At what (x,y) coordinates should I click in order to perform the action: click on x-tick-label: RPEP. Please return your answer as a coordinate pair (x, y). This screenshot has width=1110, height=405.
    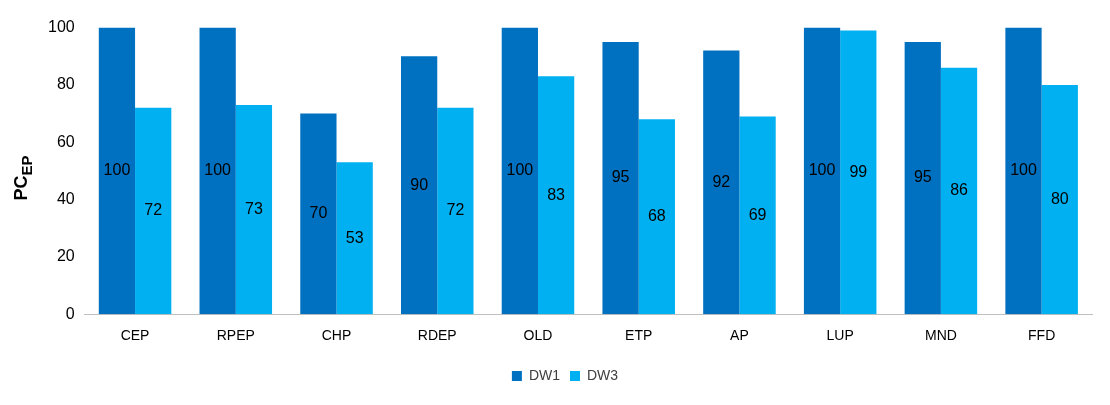
    Looking at the image, I should click on (235, 335).